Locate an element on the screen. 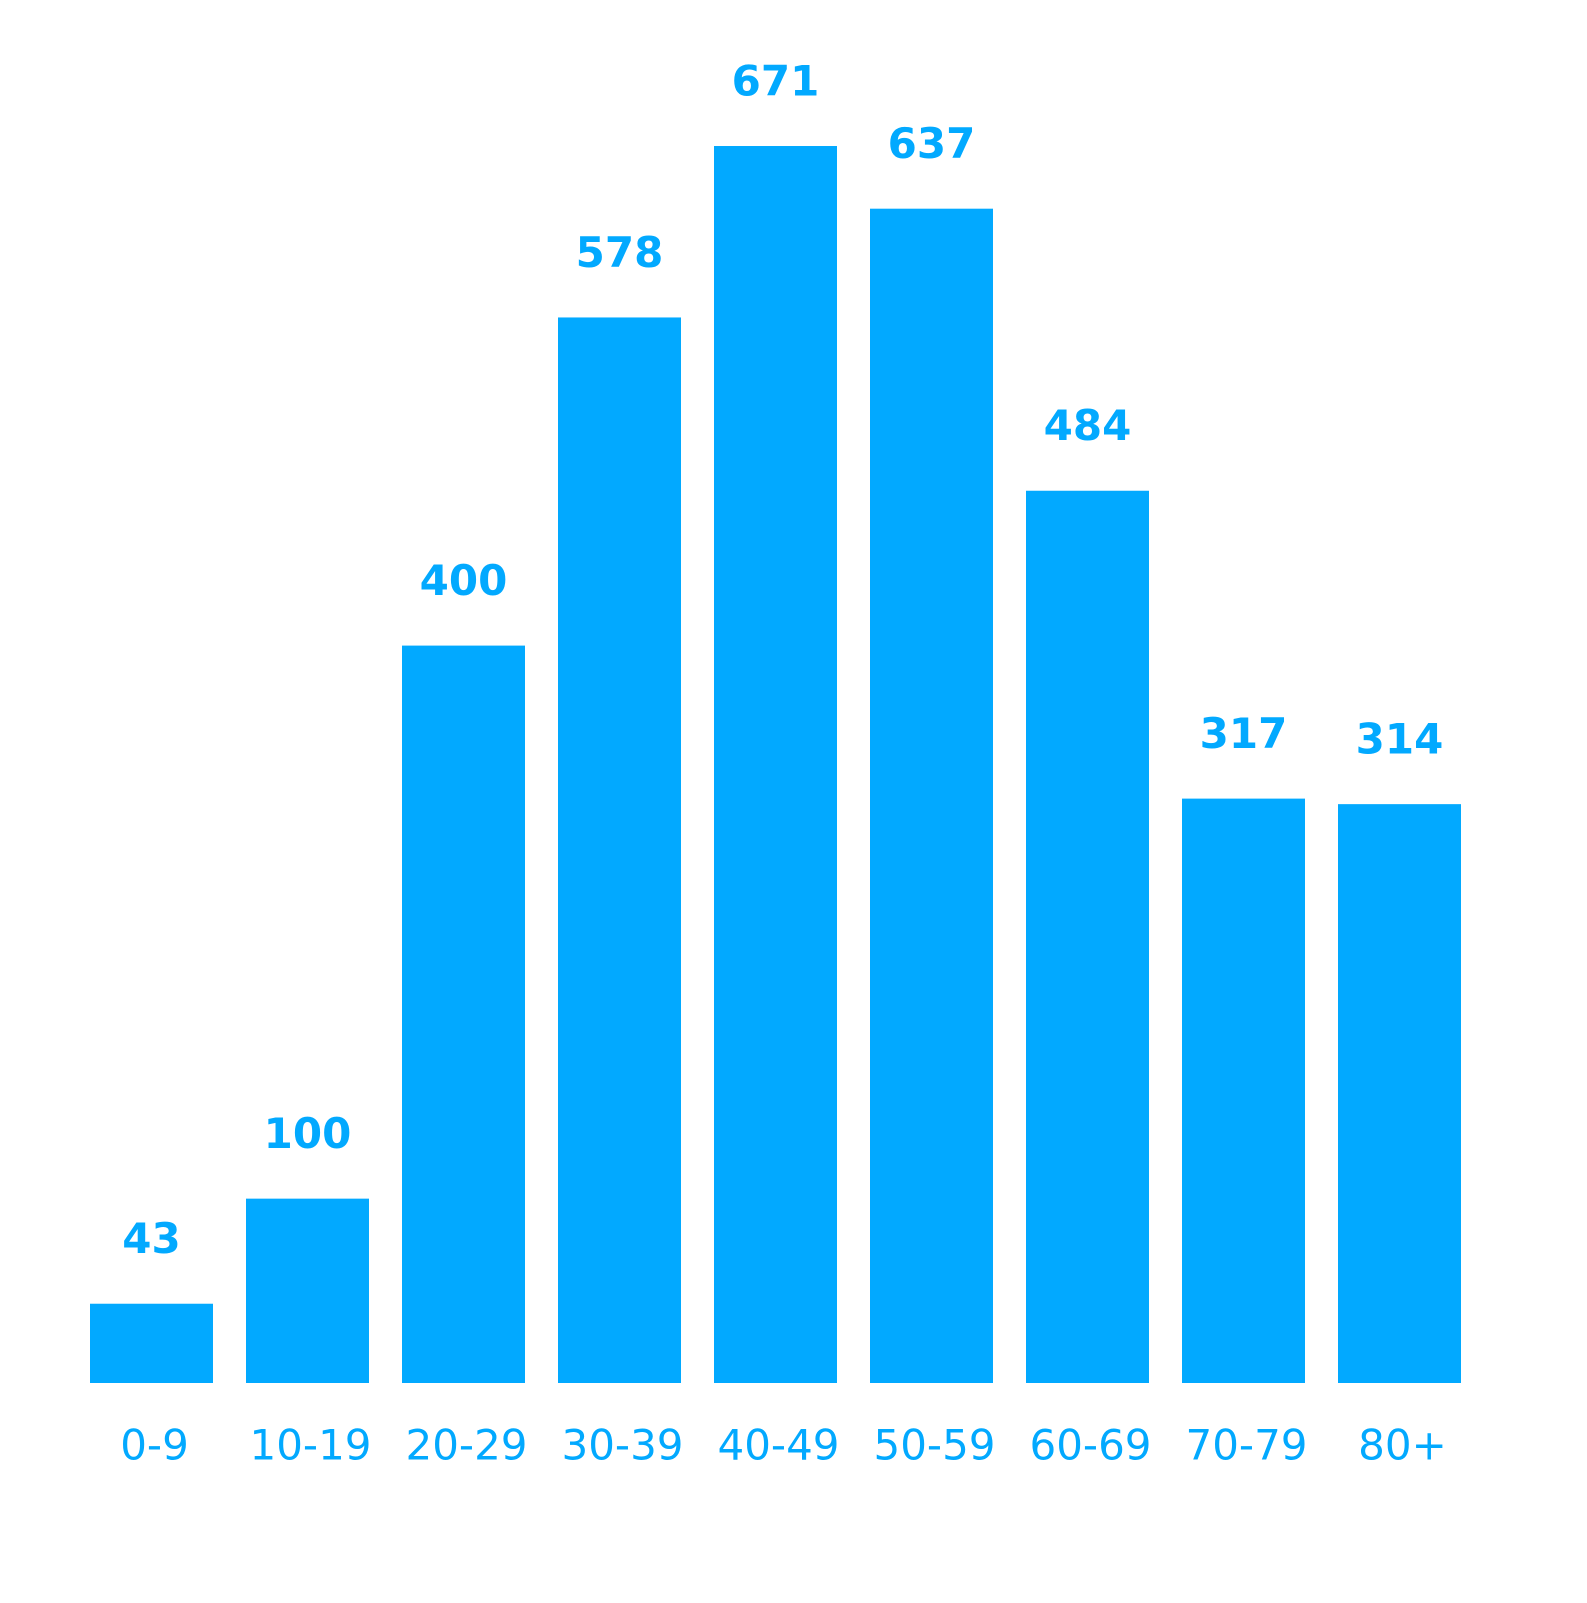 The width and height of the screenshot is (1587, 1603). x-tick-label: 20-29 is located at coordinates (466, 1445).